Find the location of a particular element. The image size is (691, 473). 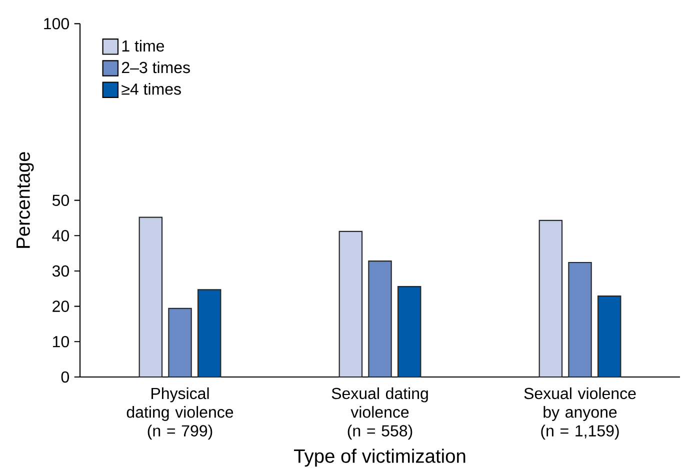

y-tick-label: 0 is located at coordinates (65, 377).